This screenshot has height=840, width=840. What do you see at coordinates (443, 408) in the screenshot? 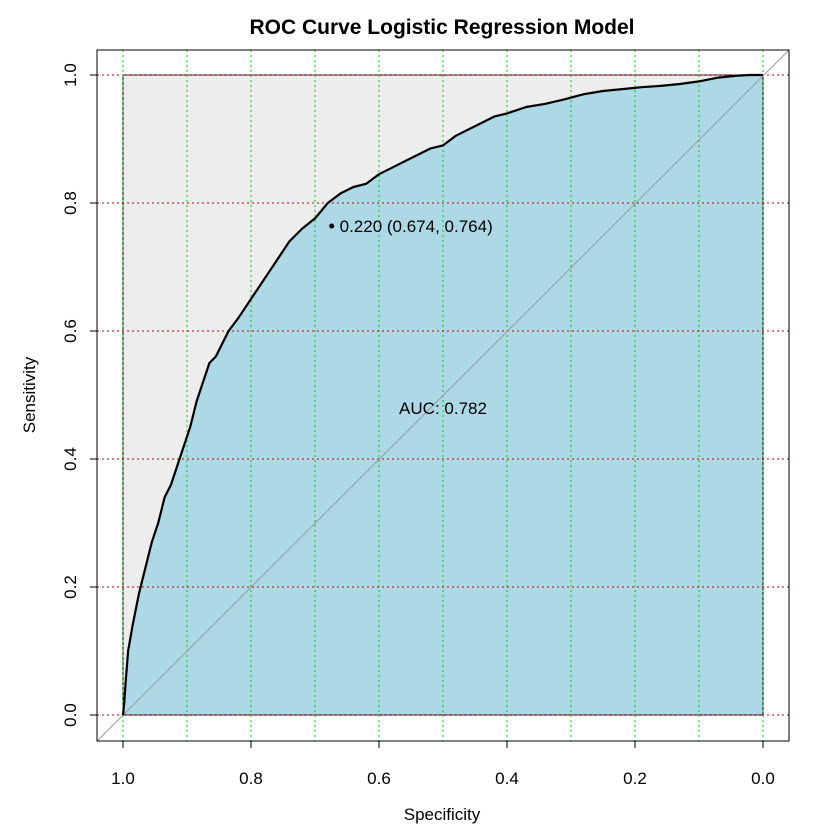
I see `auc-label: AUC: 0.782` at bounding box center [443, 408].